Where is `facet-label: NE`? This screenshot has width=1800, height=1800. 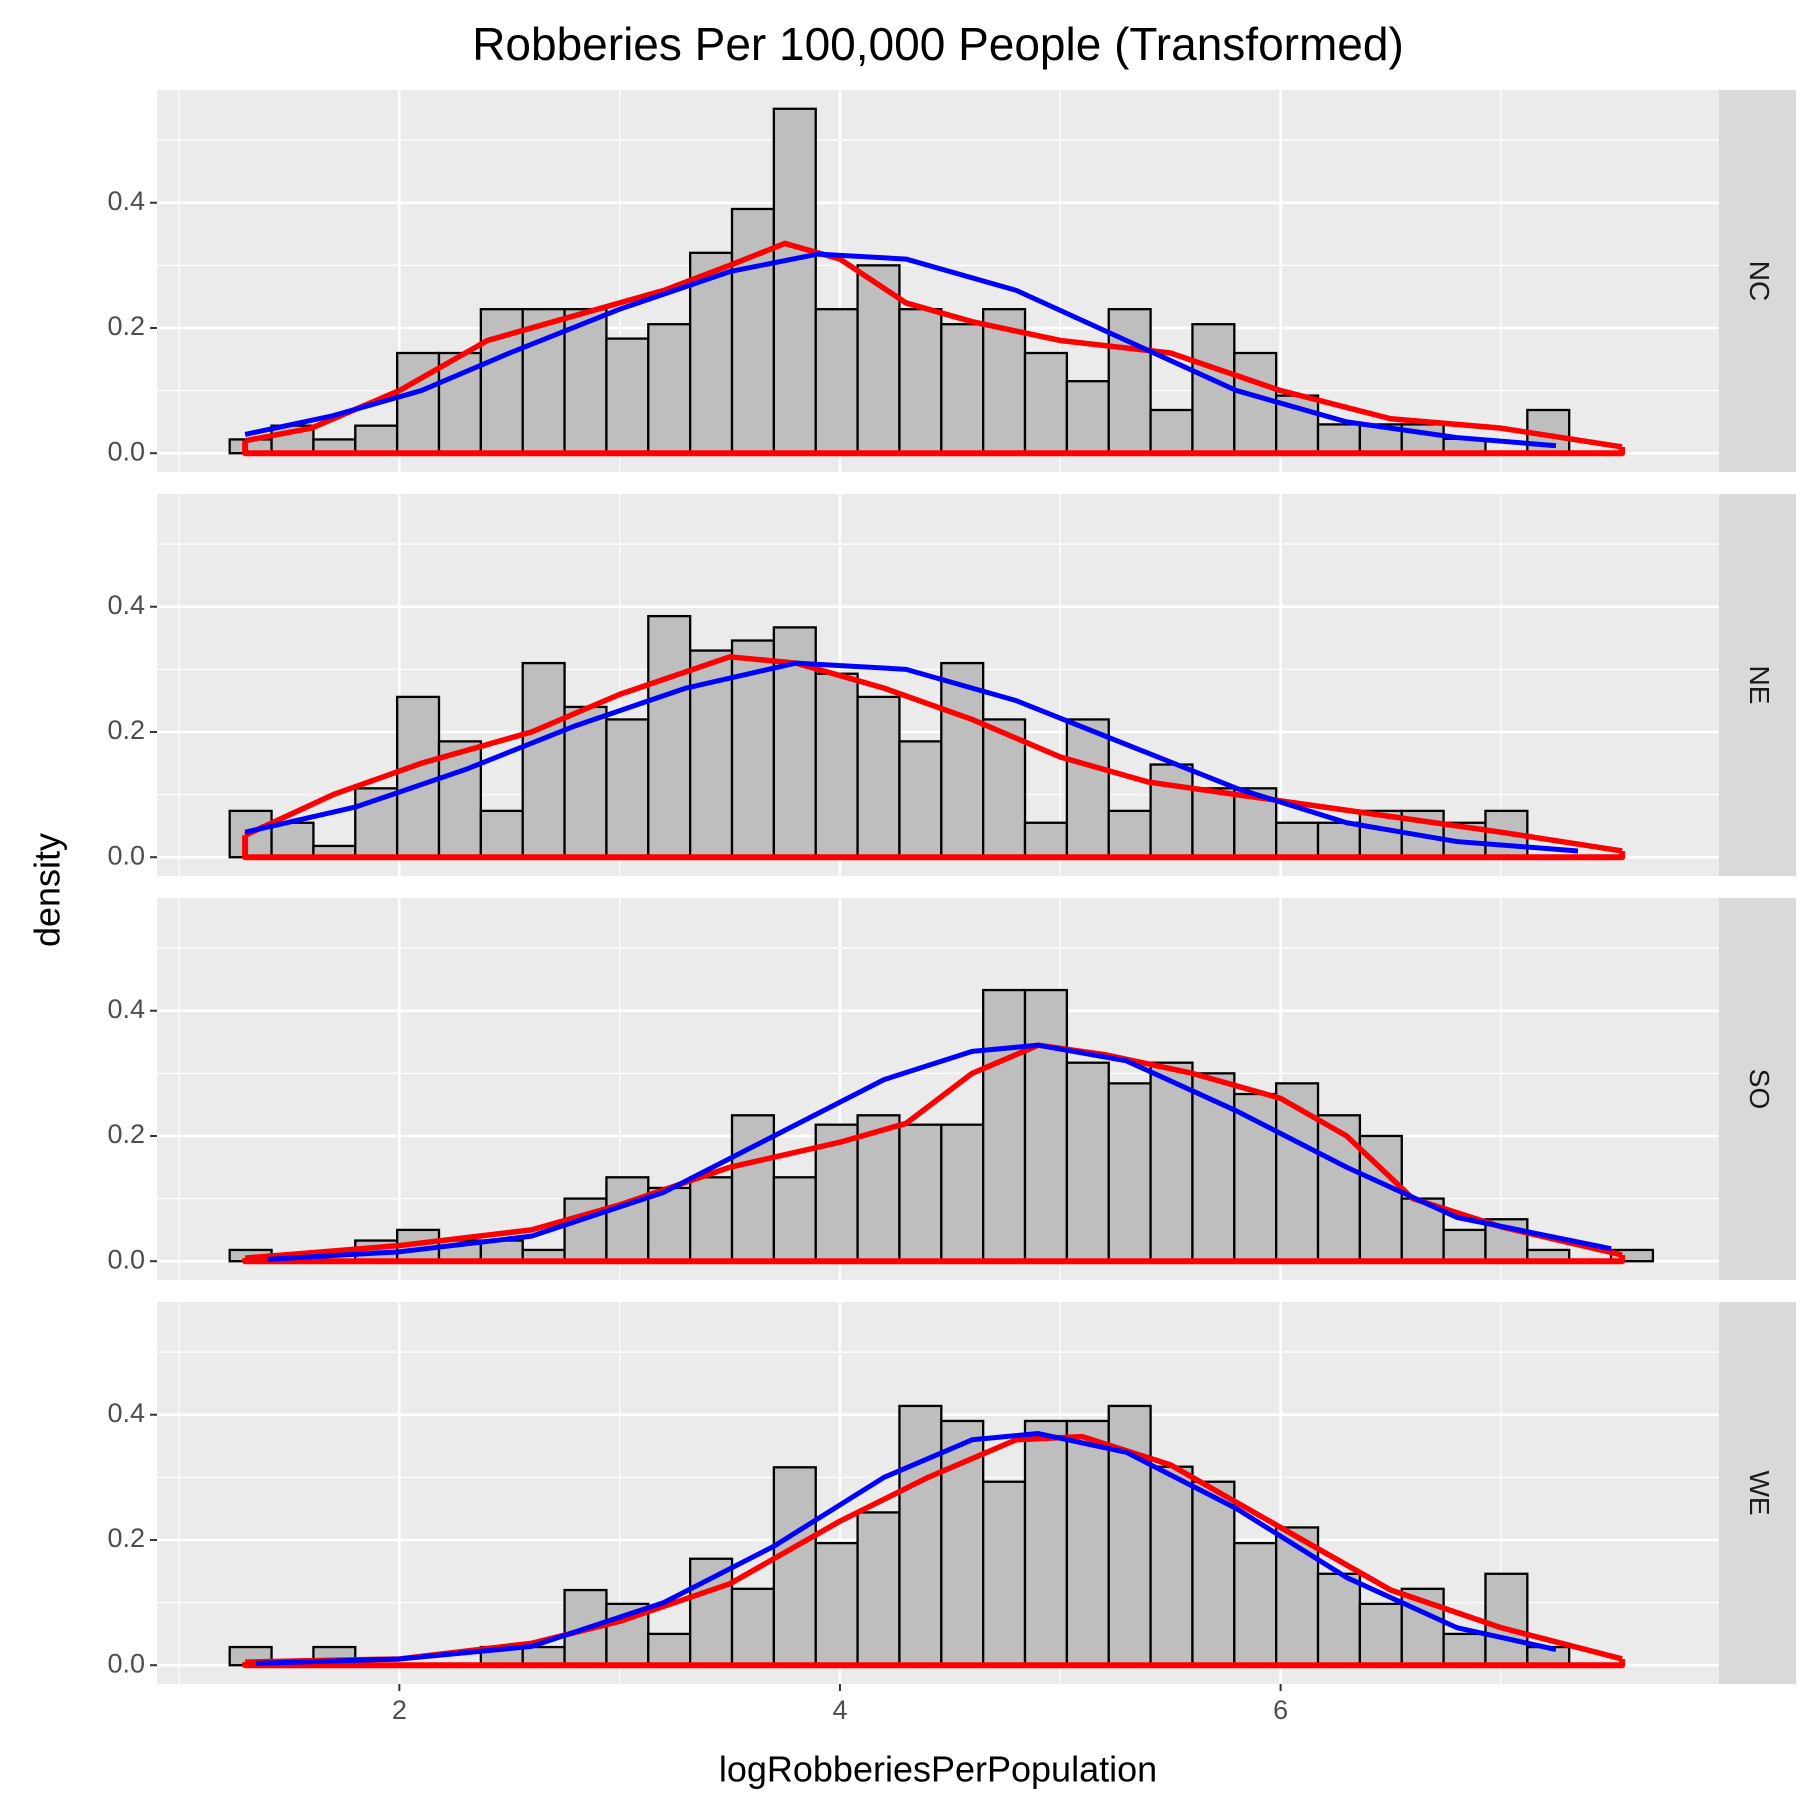
facet-label: NE is located at coordinates (1759, 685).